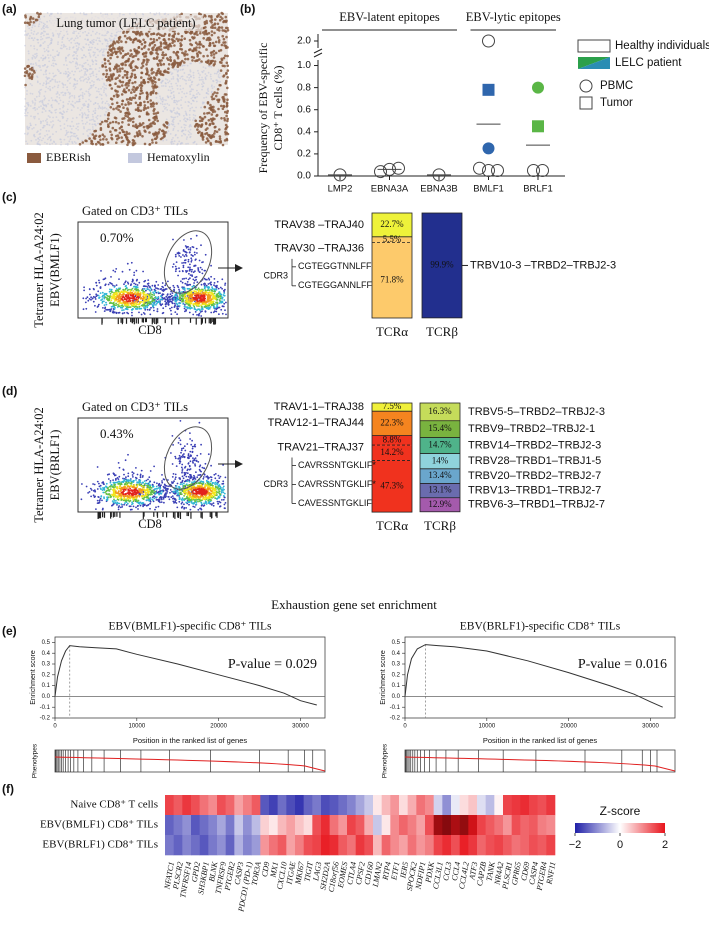 The height and width of the screenshot is (951, 709). I want to click on legend-label: EBERish, so click(68, 157).